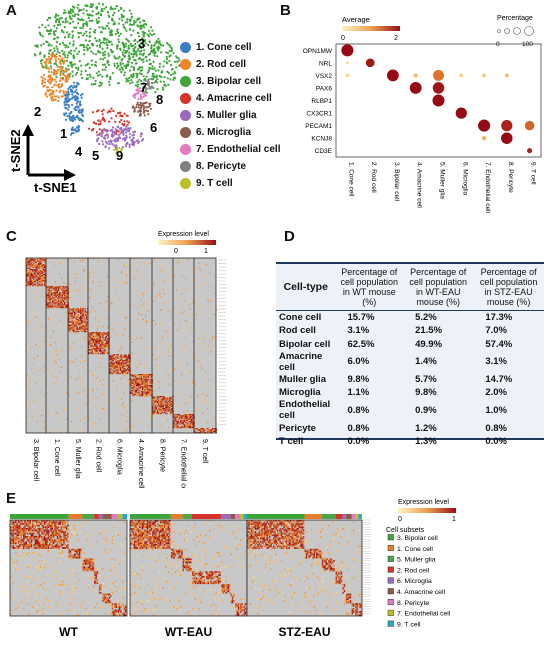 This screenshot has width=550, height=648. Describe the element at coordinates (153, 127) in the screenshot. I see `tsne-cluster-number: 6` at that location.